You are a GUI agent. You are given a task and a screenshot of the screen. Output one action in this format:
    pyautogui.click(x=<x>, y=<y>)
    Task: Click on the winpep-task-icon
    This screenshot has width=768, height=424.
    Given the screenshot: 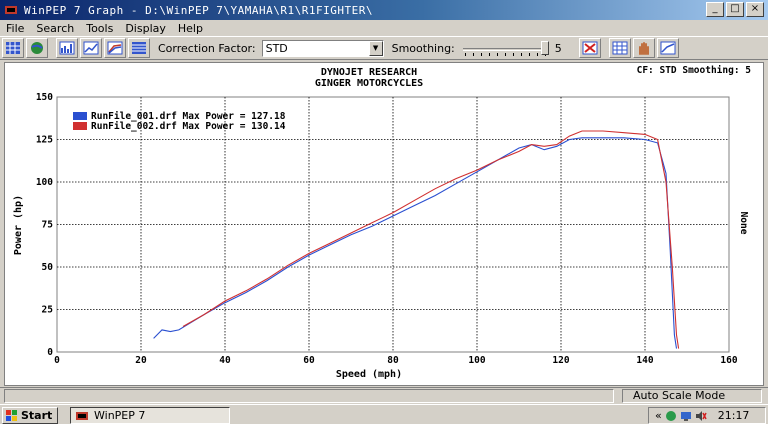 What is the action you would take?
    pyautogui.click(x=82, y=415)
    